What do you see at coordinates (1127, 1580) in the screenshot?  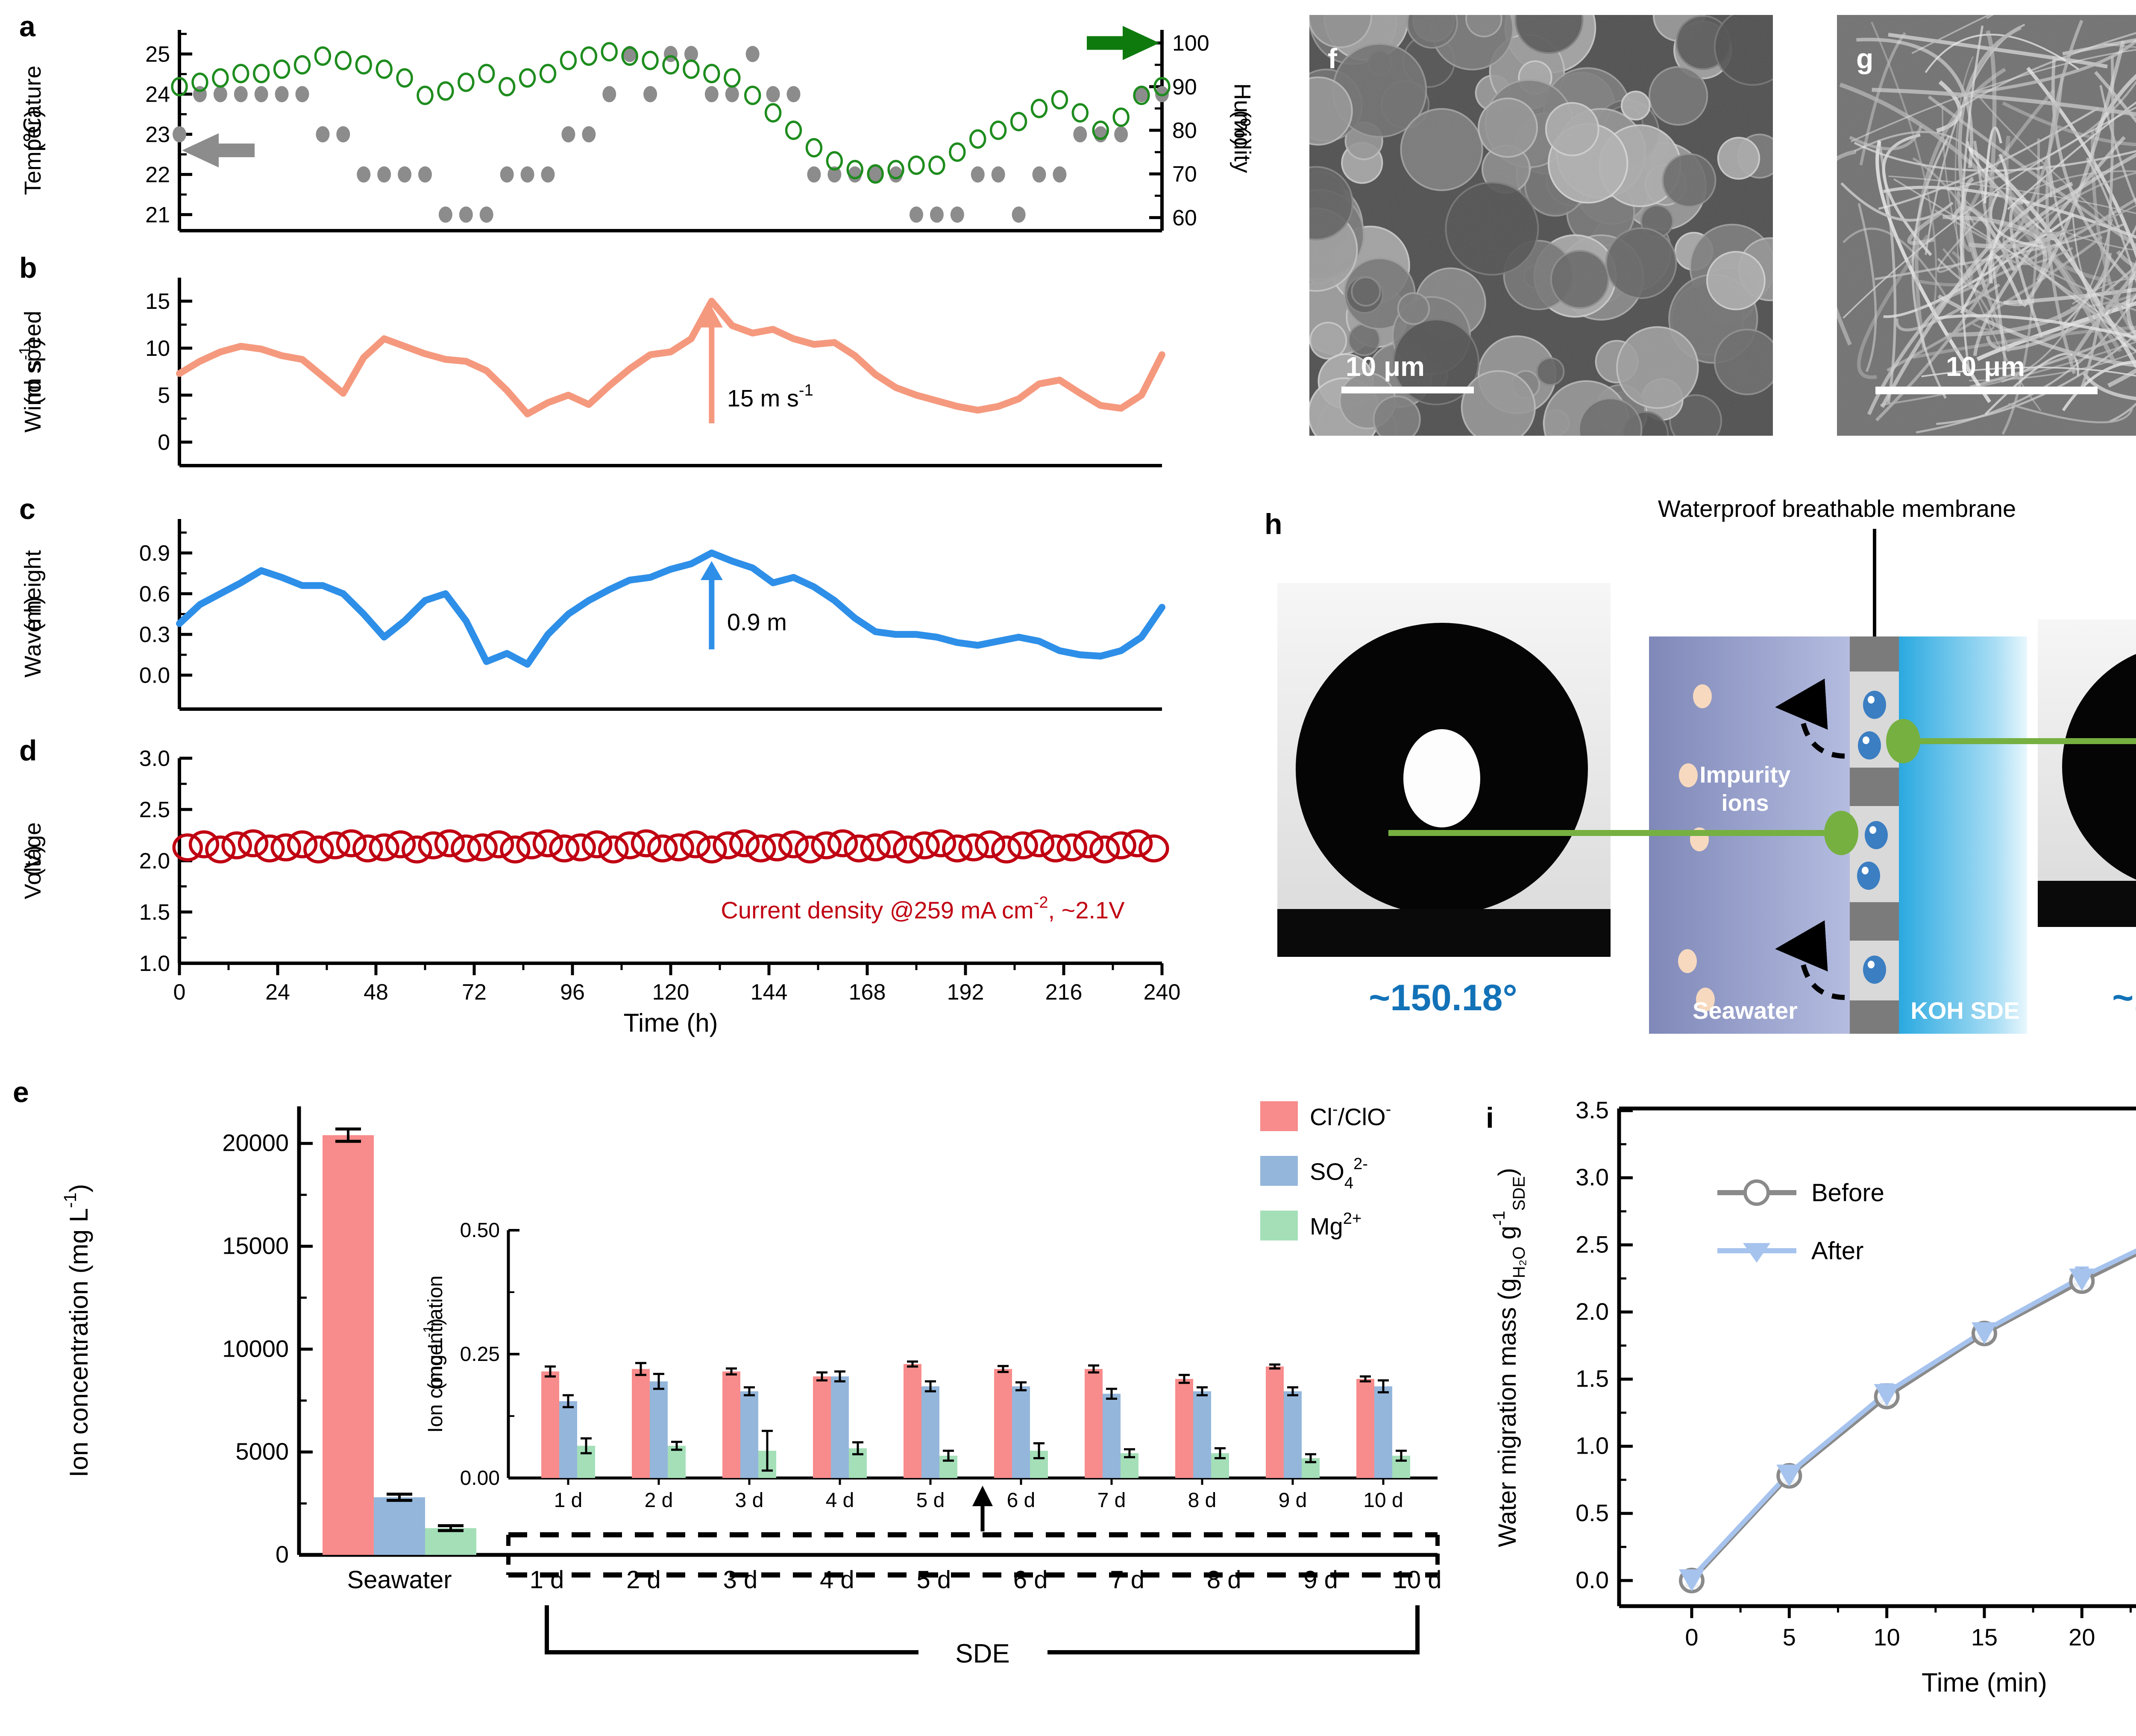 I see `day-tick-label: 7 d` at bounding box center [1127, 1580].